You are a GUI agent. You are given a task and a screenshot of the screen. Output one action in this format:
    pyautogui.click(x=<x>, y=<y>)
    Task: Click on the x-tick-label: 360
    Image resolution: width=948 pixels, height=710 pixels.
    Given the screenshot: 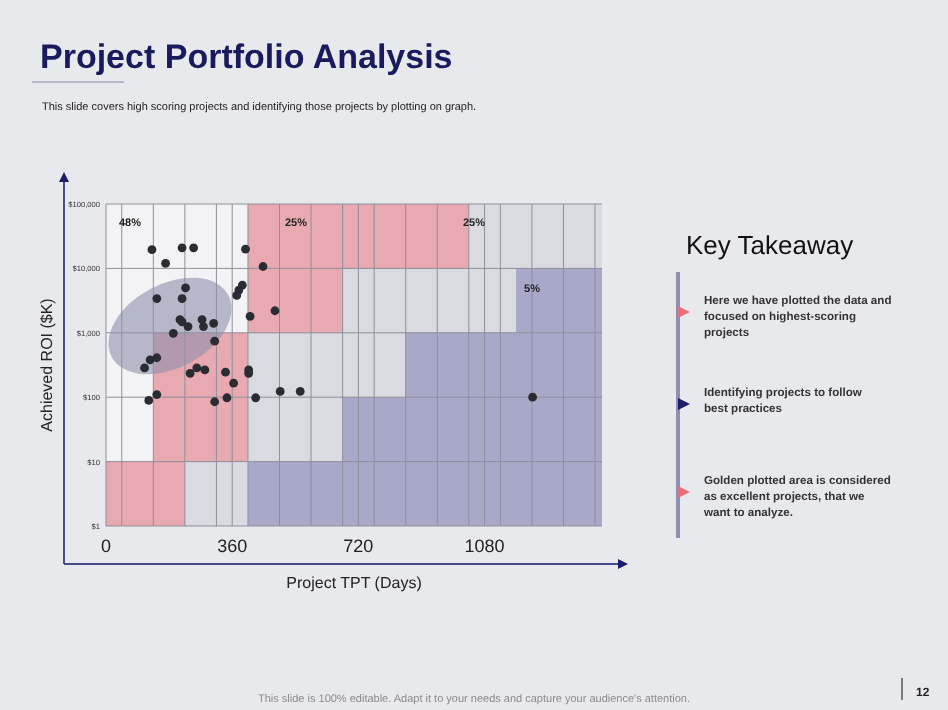 What is the action you would take?
    pyautogui.click(x=232, y=546)
    